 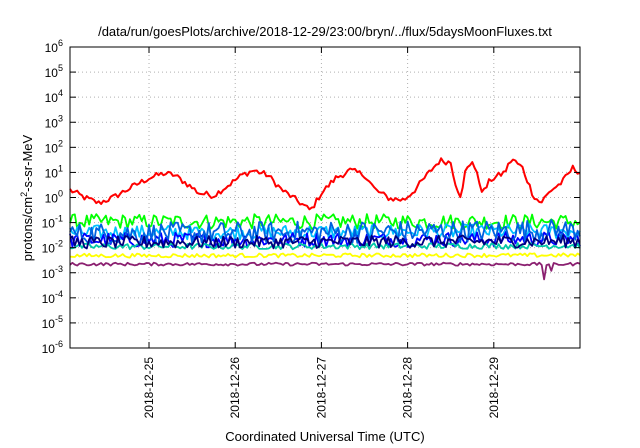 I want to click on y-axis-title-superscript: 2, so click(x=24, y=194).